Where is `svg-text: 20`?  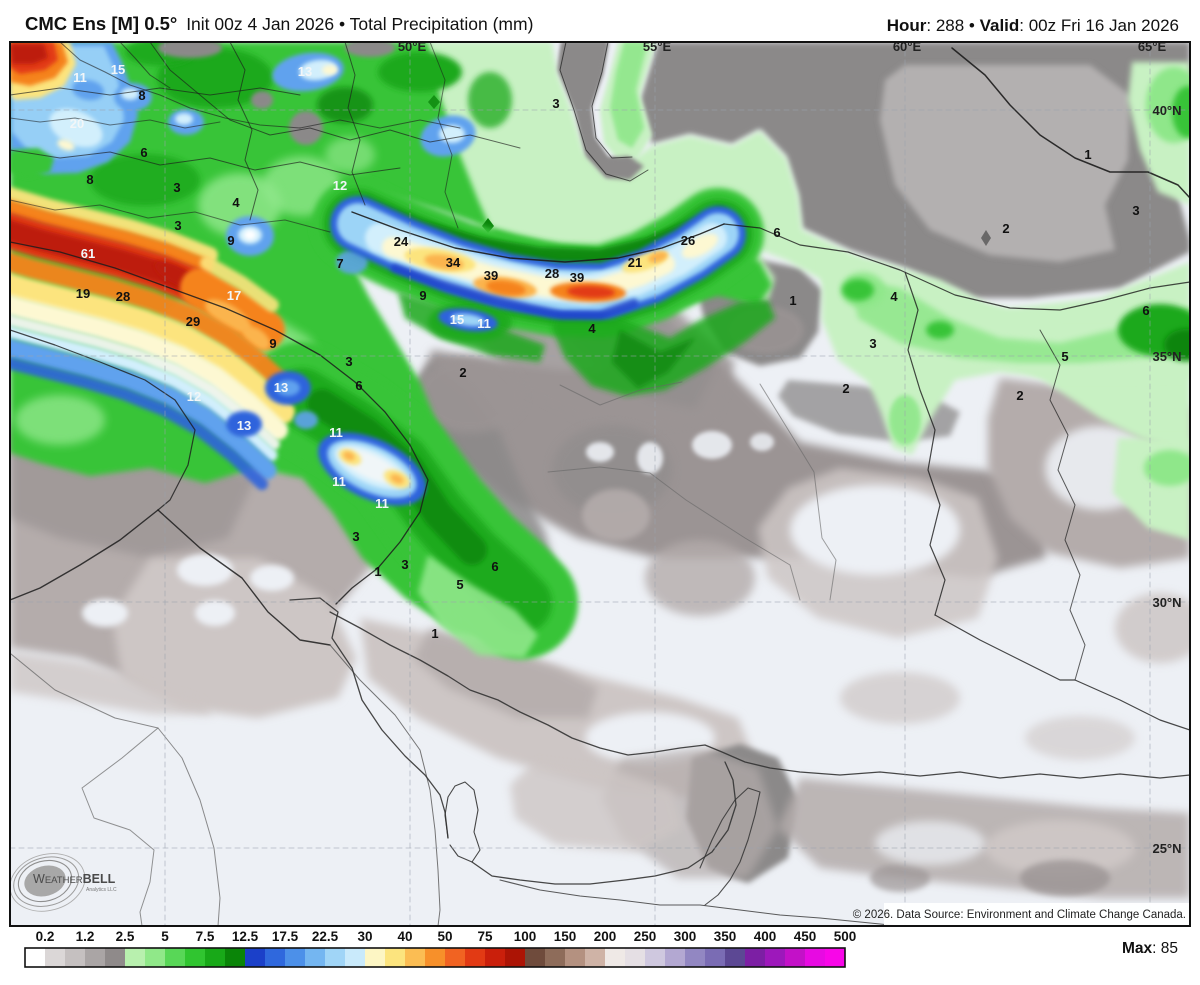 svg-text: 20 is located at coordinates (77, 123).